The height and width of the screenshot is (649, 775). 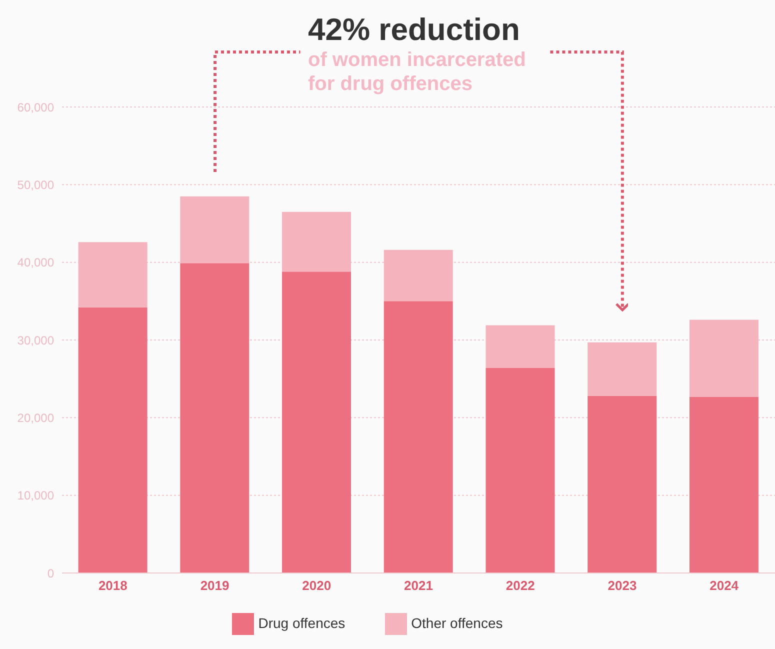 I want to click on chart-subtitle: of women incarcerated for drug offences, so click(x=417, y=72).